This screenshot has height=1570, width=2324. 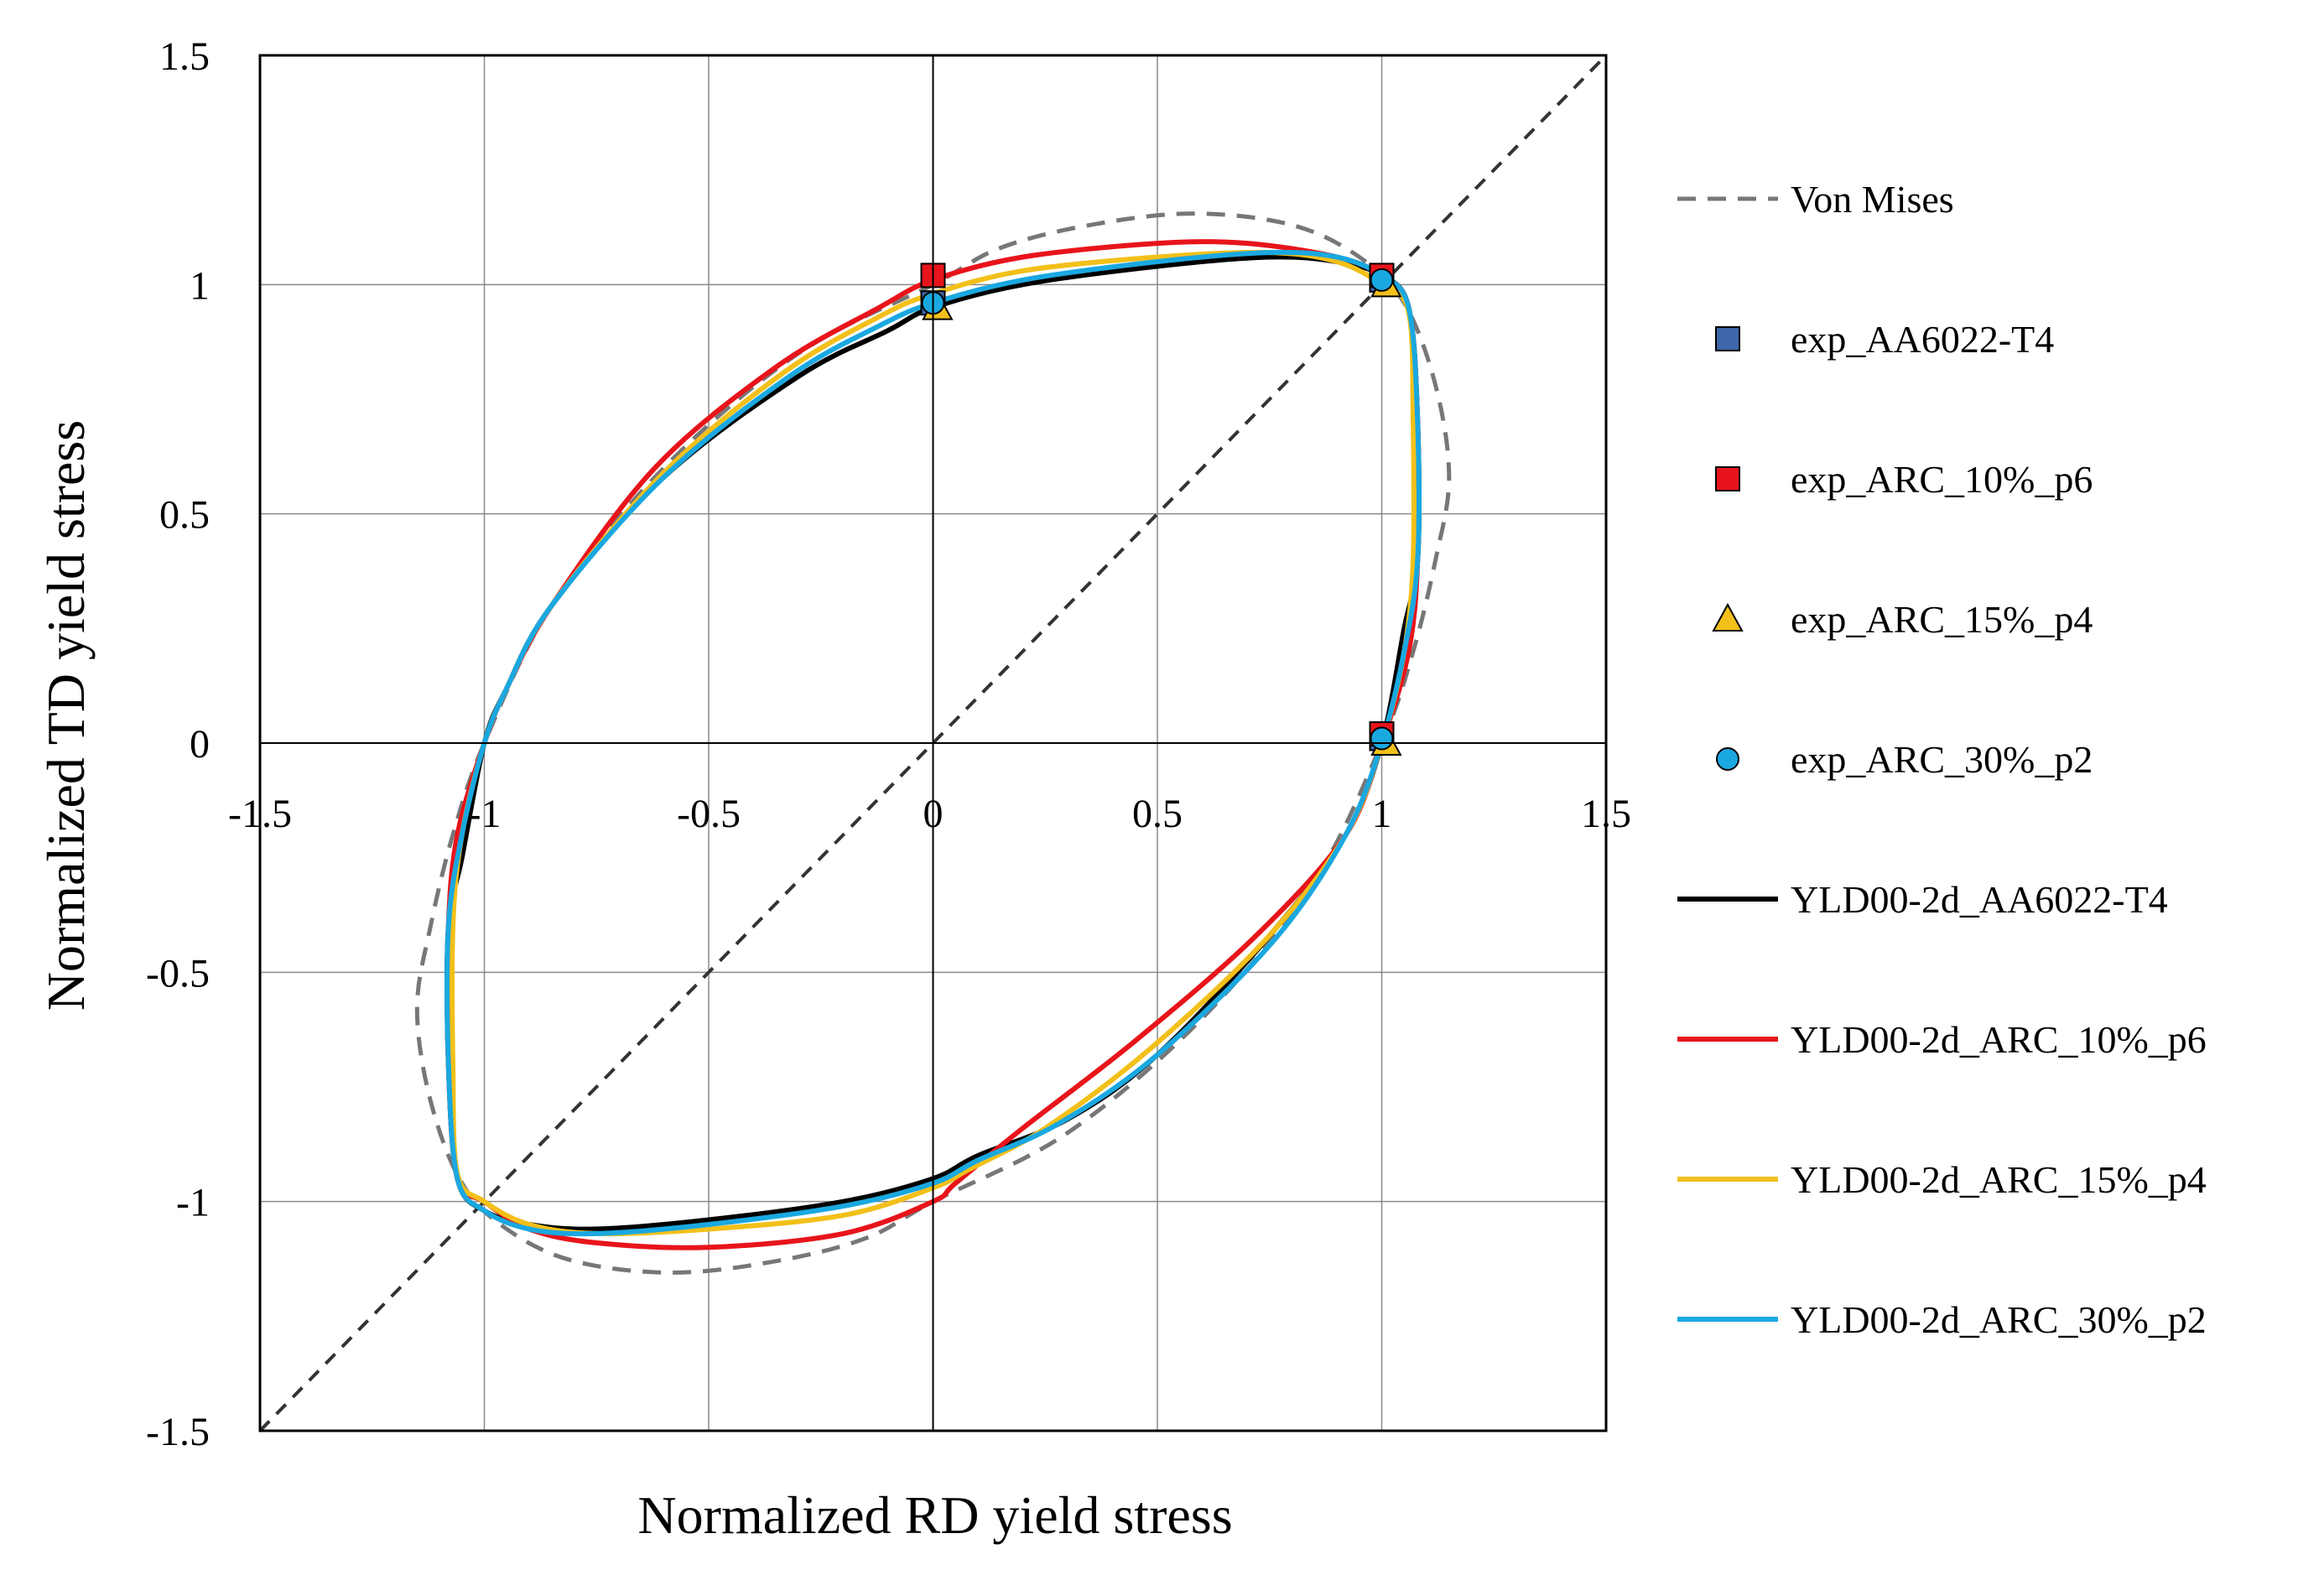 What do you see at coordinates (178, 974) in the screenshot?
I see `y-tick-label: -0.5` at bounding box center [178, 974].